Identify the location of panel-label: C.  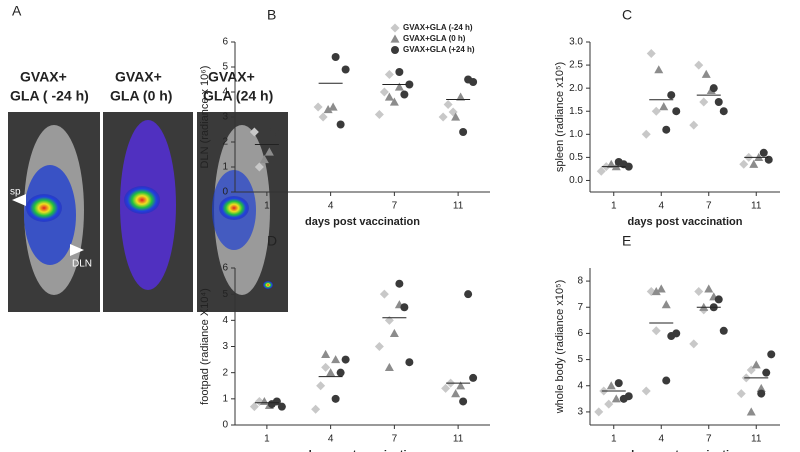
(627, 15).